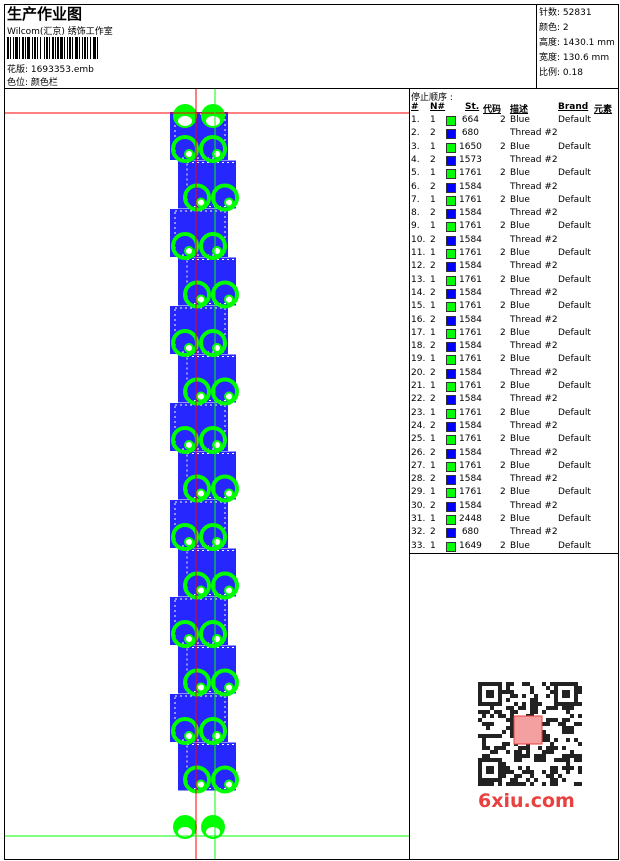 The height and width of the screenshot is (861, 620). I want to click on table-row: 8. 2 1584 Thread #2, so click(514, 214).